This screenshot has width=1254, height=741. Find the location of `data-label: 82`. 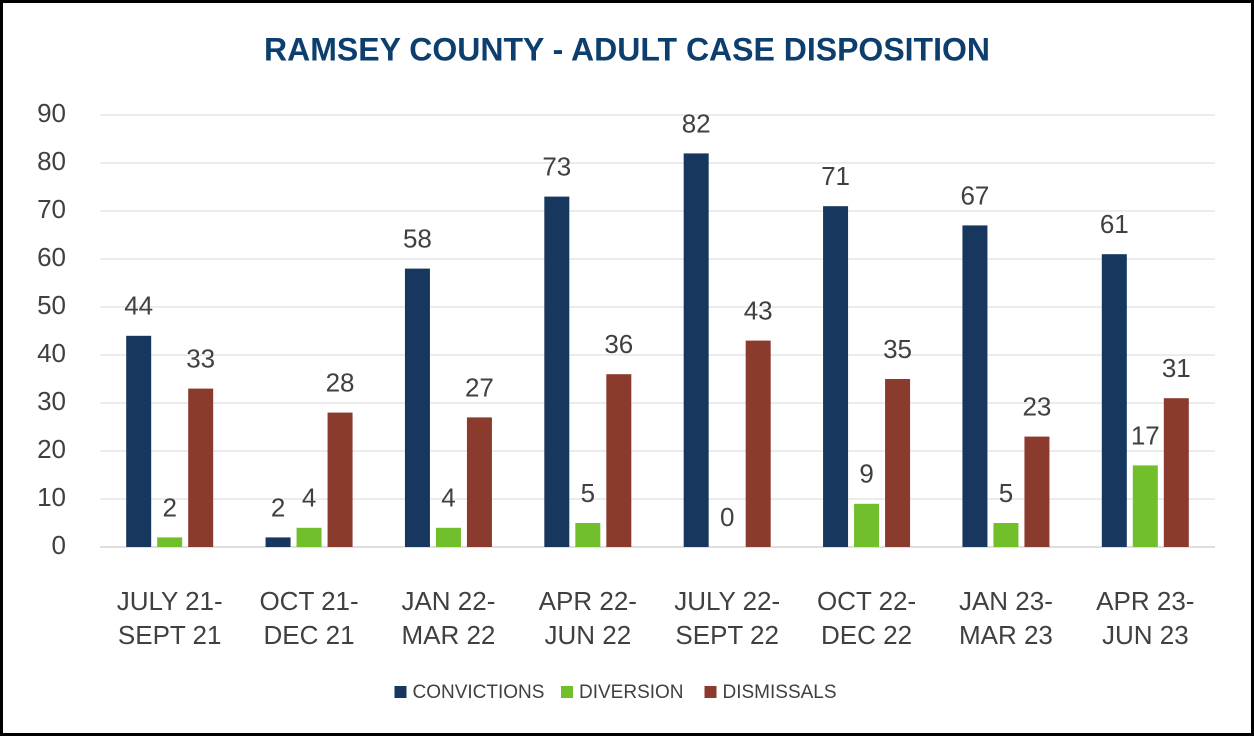

data-label: 82 is located at coordinates (696, 123).